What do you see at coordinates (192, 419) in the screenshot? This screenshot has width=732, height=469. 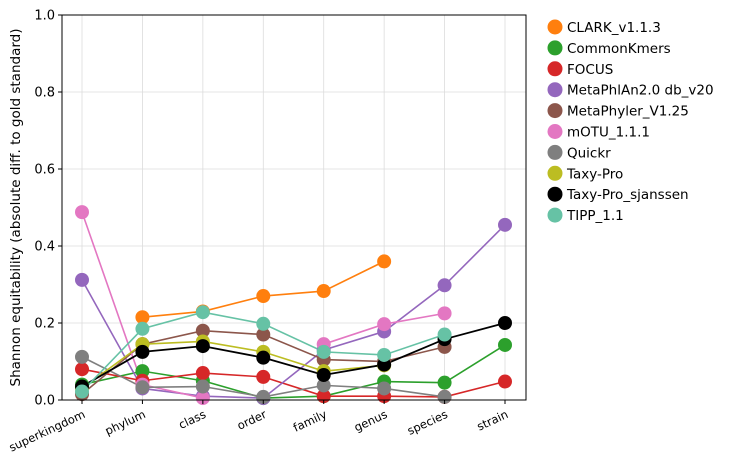 I see `x-tick-label: class` at bounding box center [192, 419].